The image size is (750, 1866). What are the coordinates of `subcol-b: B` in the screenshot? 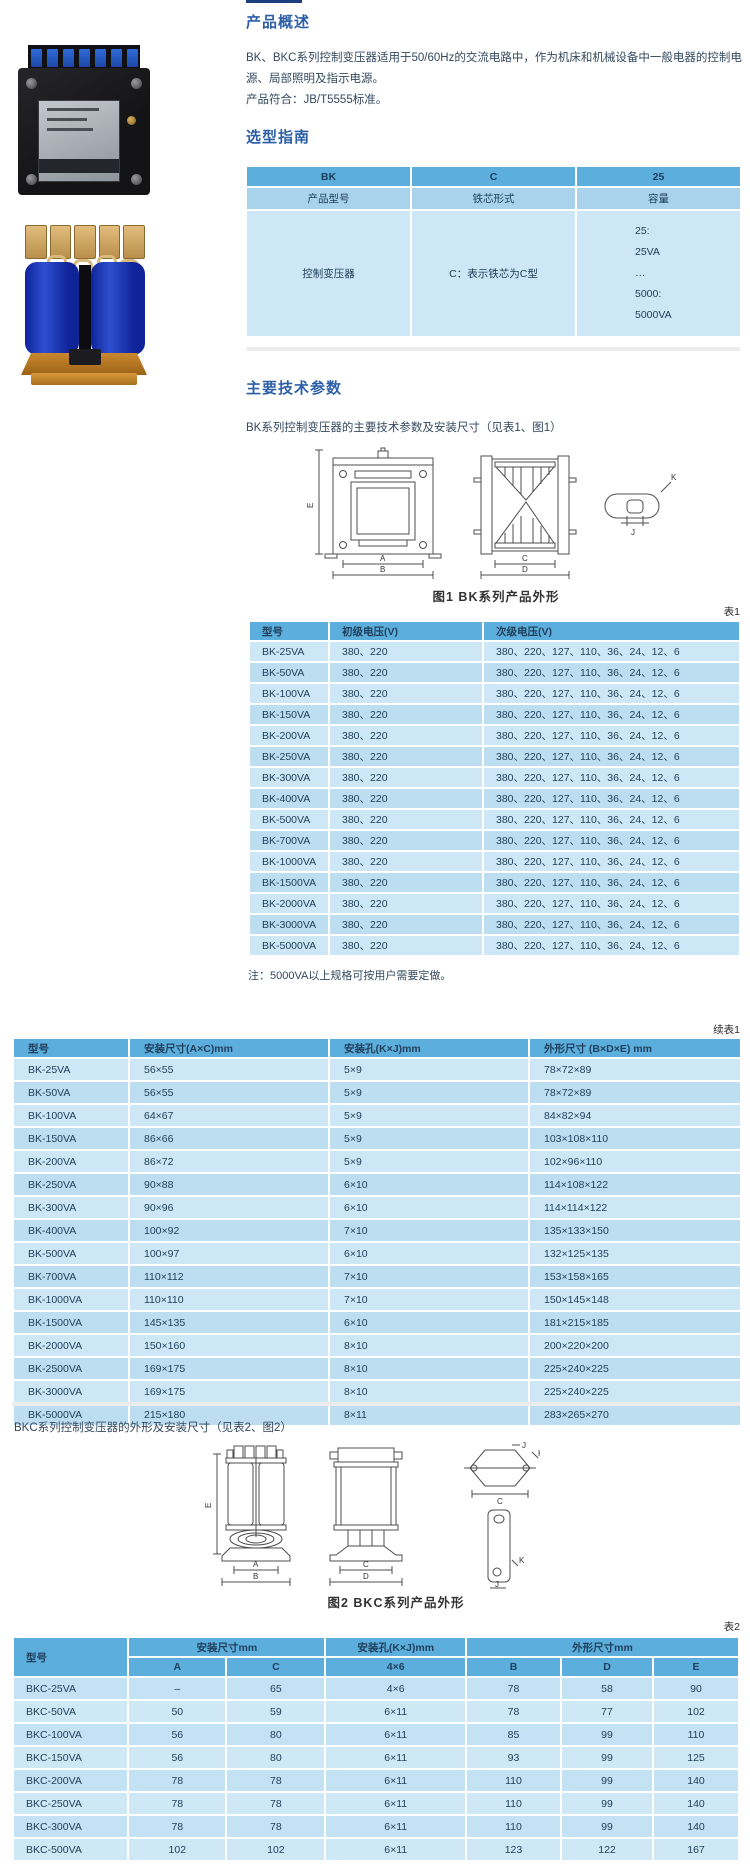 It's located at (513, 1667).